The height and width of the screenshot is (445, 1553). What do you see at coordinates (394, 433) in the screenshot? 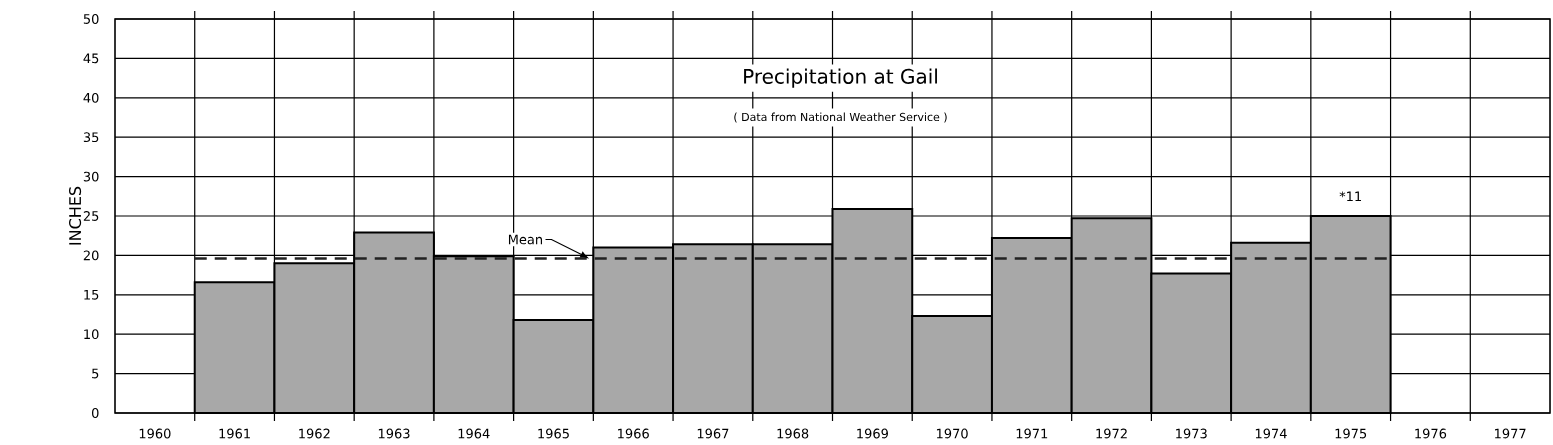
I see `x-tick-label: 1963` at bounding box center [394, 433].